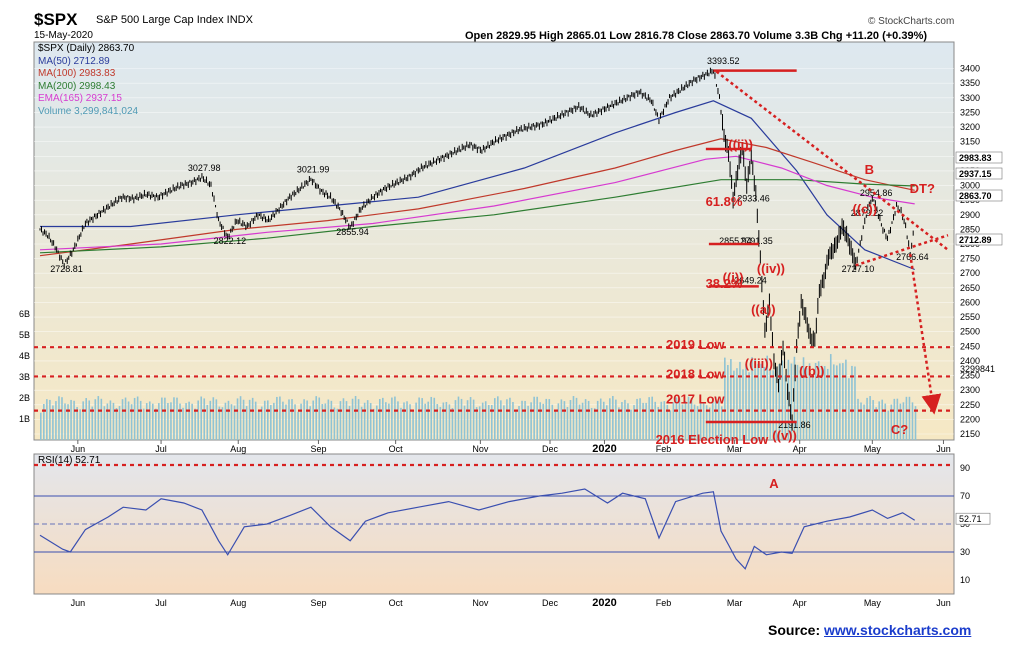  What do you see at coordinates (750, 280) in the screenshot?
I see `price-point-label: 2649.24` at bounding box center [750, 280].